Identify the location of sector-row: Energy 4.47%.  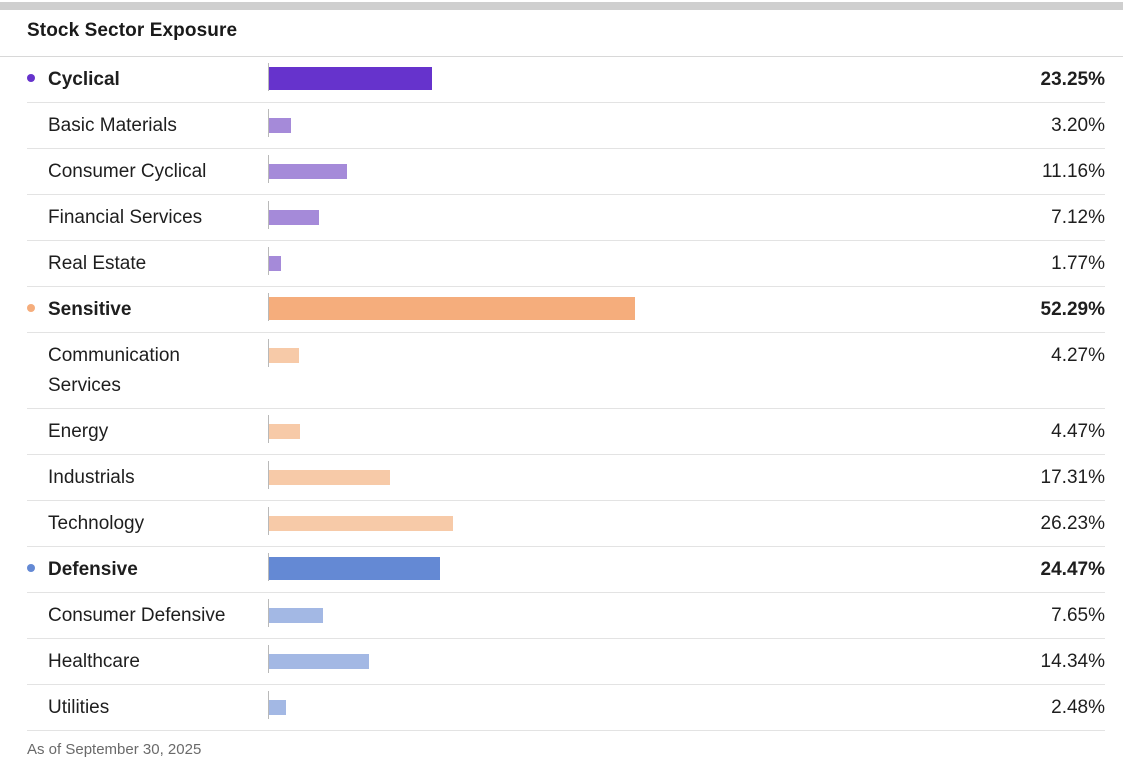
(552, 432).